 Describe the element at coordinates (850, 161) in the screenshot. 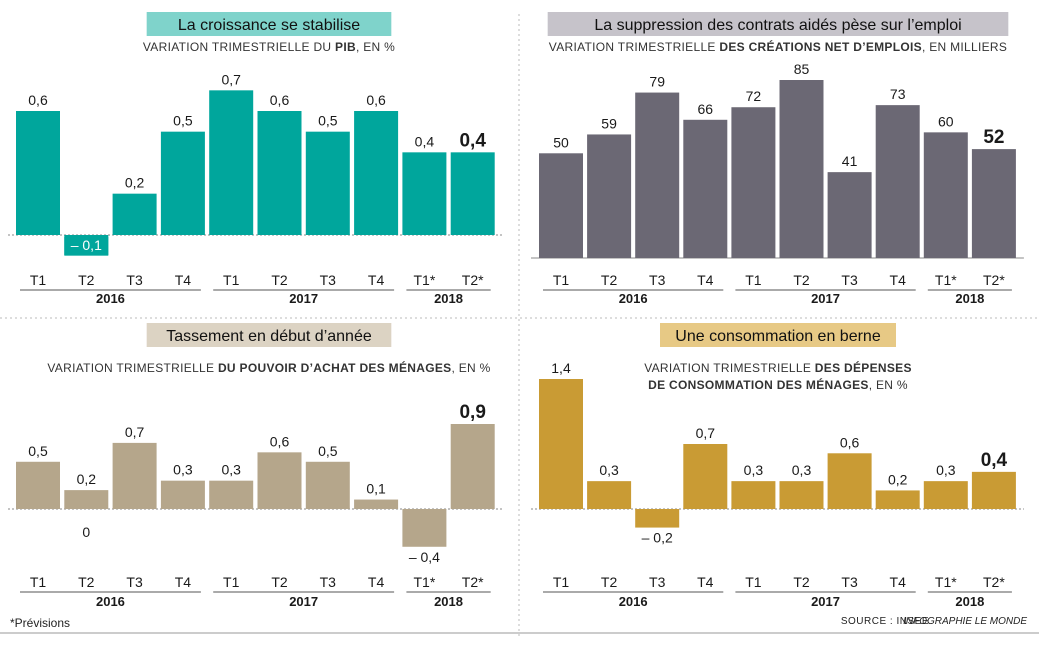

I see `data-label: 41` at that location.